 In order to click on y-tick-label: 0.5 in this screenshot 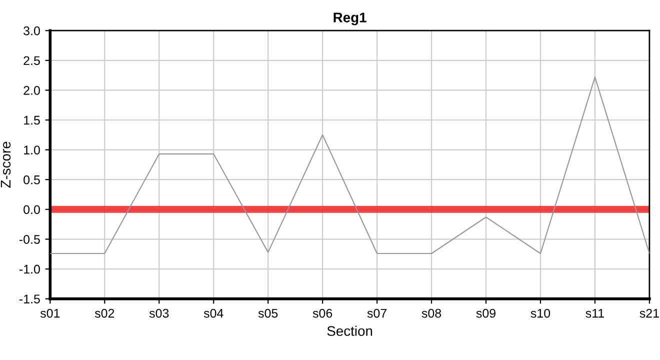, I will do `click(32, 179)`.